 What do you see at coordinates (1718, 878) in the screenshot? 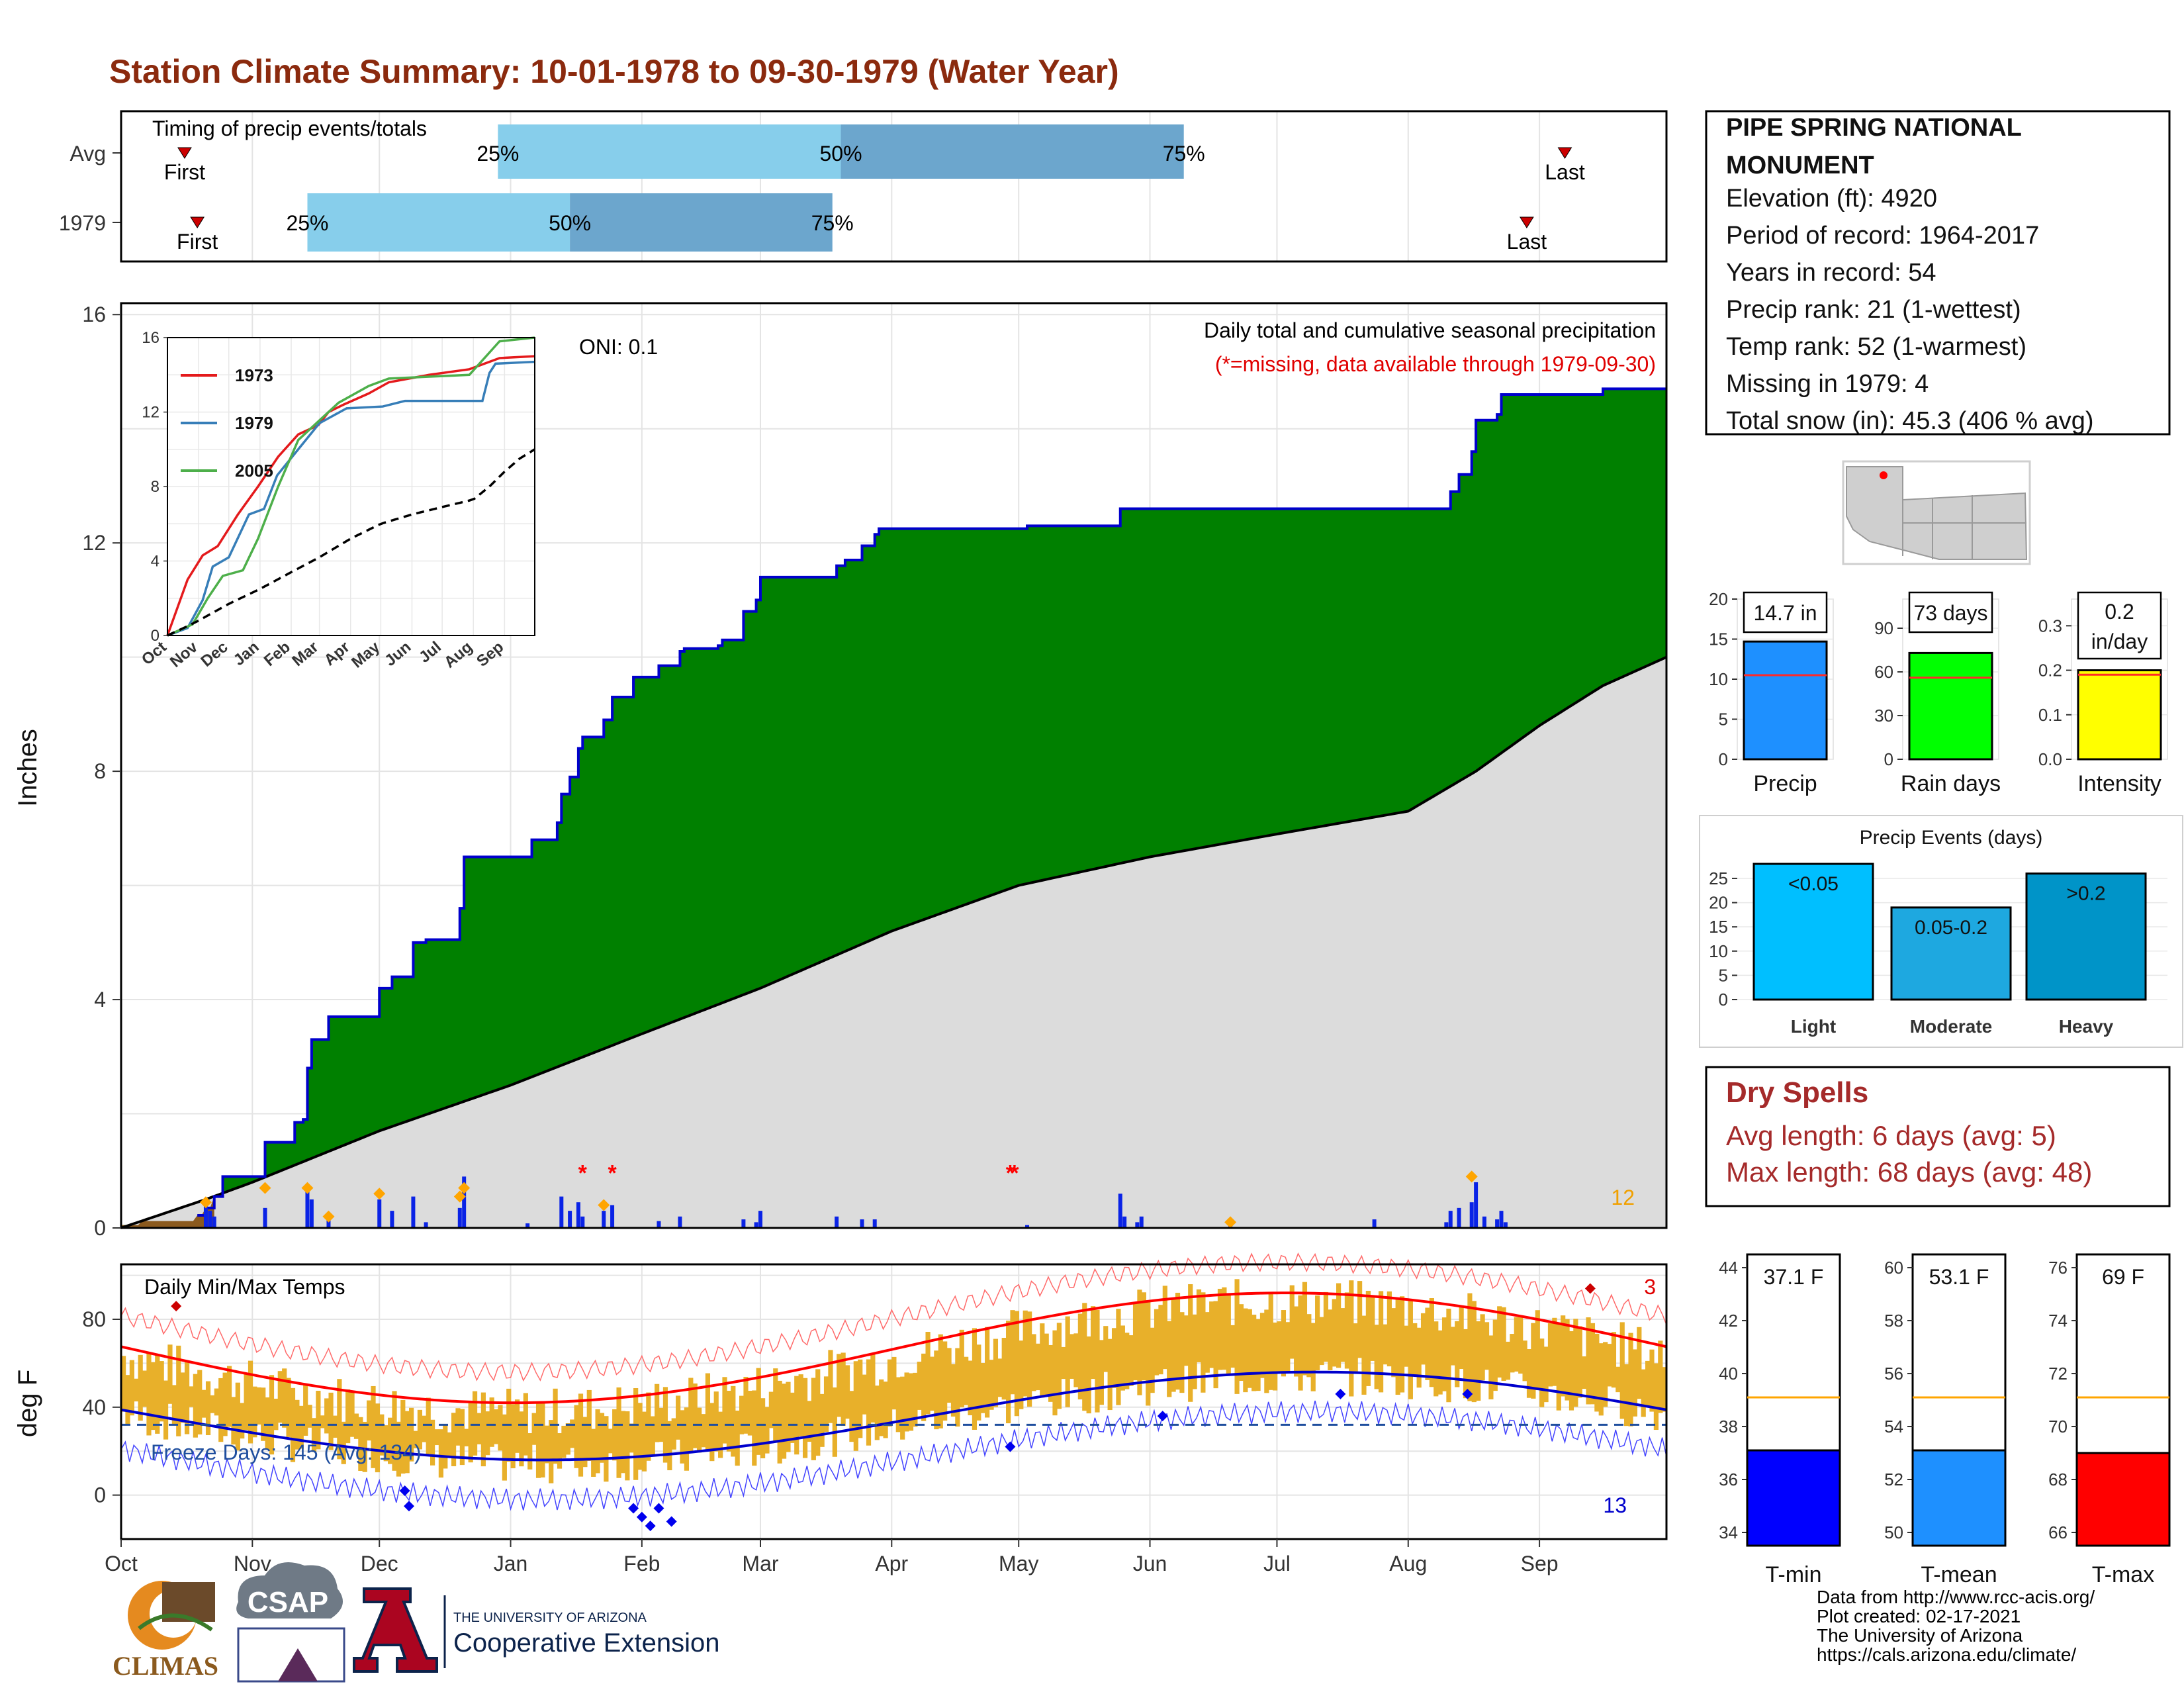
I see `events-ytick-label: 25` at bounding box center [1718, 878].